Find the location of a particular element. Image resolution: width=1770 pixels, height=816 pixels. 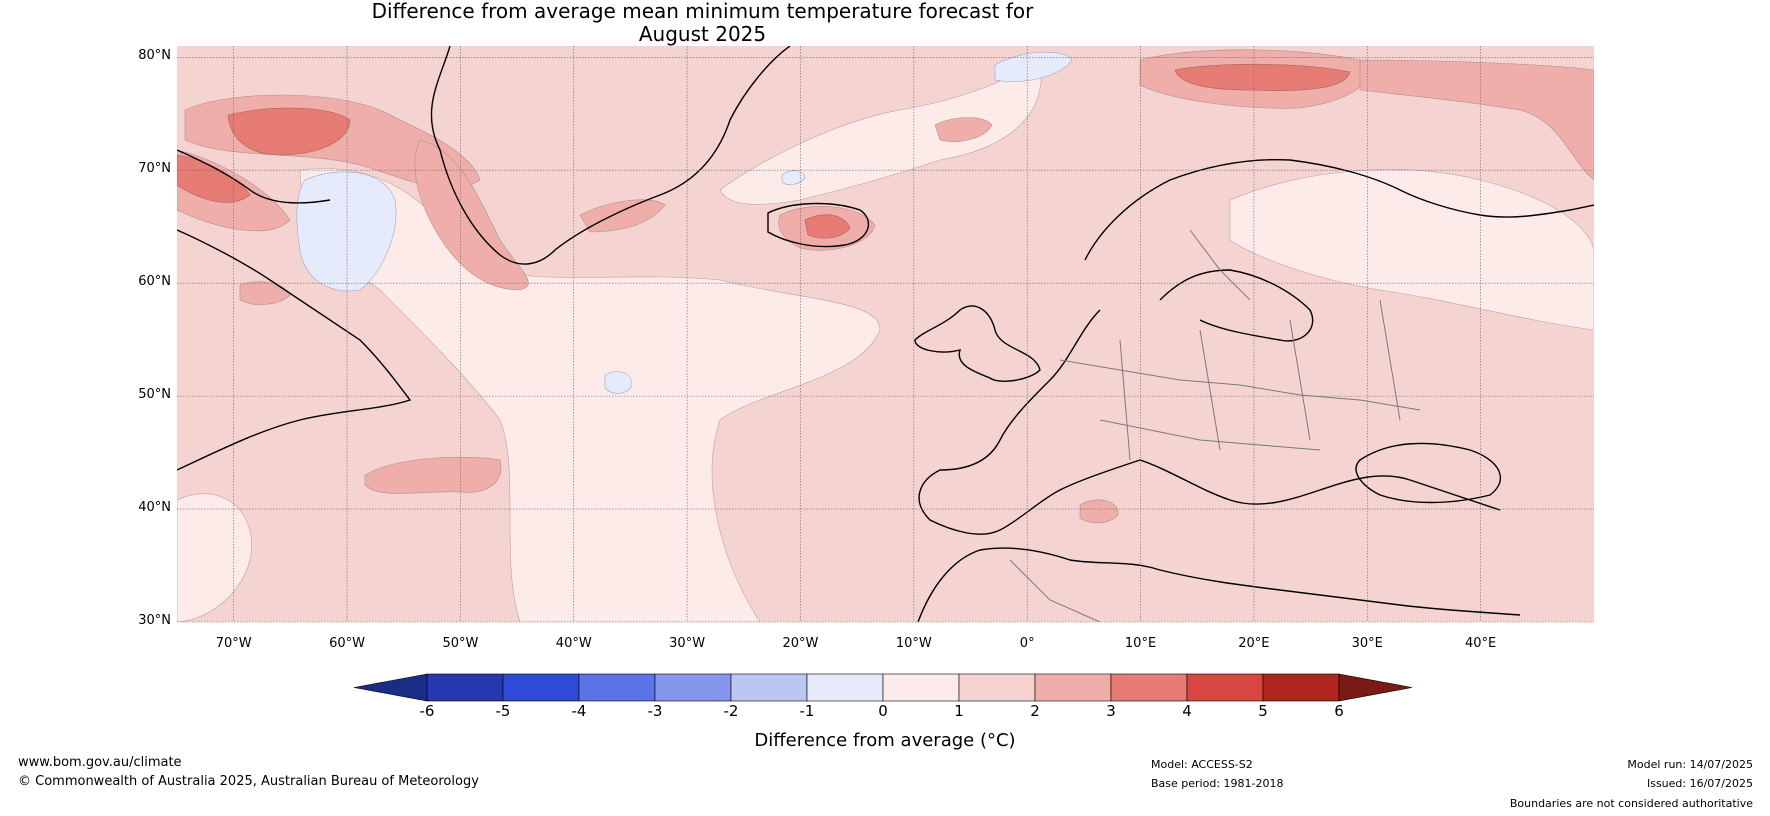

labrador-coast is located at coordinates (294, 350).